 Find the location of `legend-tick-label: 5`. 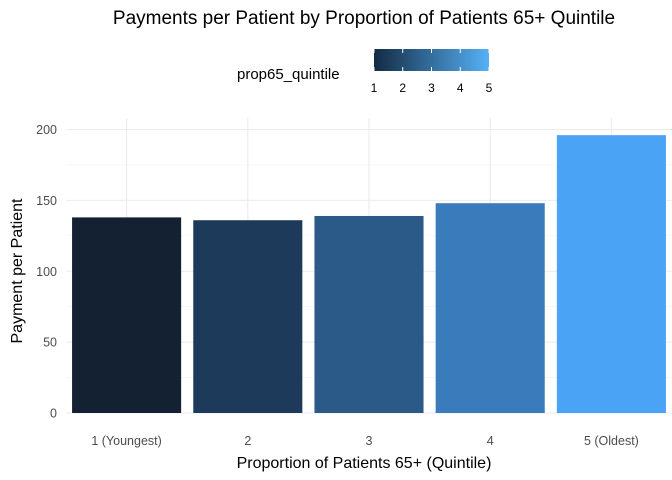

legend-tick-label: 5 is located at coordinates (489, 88).